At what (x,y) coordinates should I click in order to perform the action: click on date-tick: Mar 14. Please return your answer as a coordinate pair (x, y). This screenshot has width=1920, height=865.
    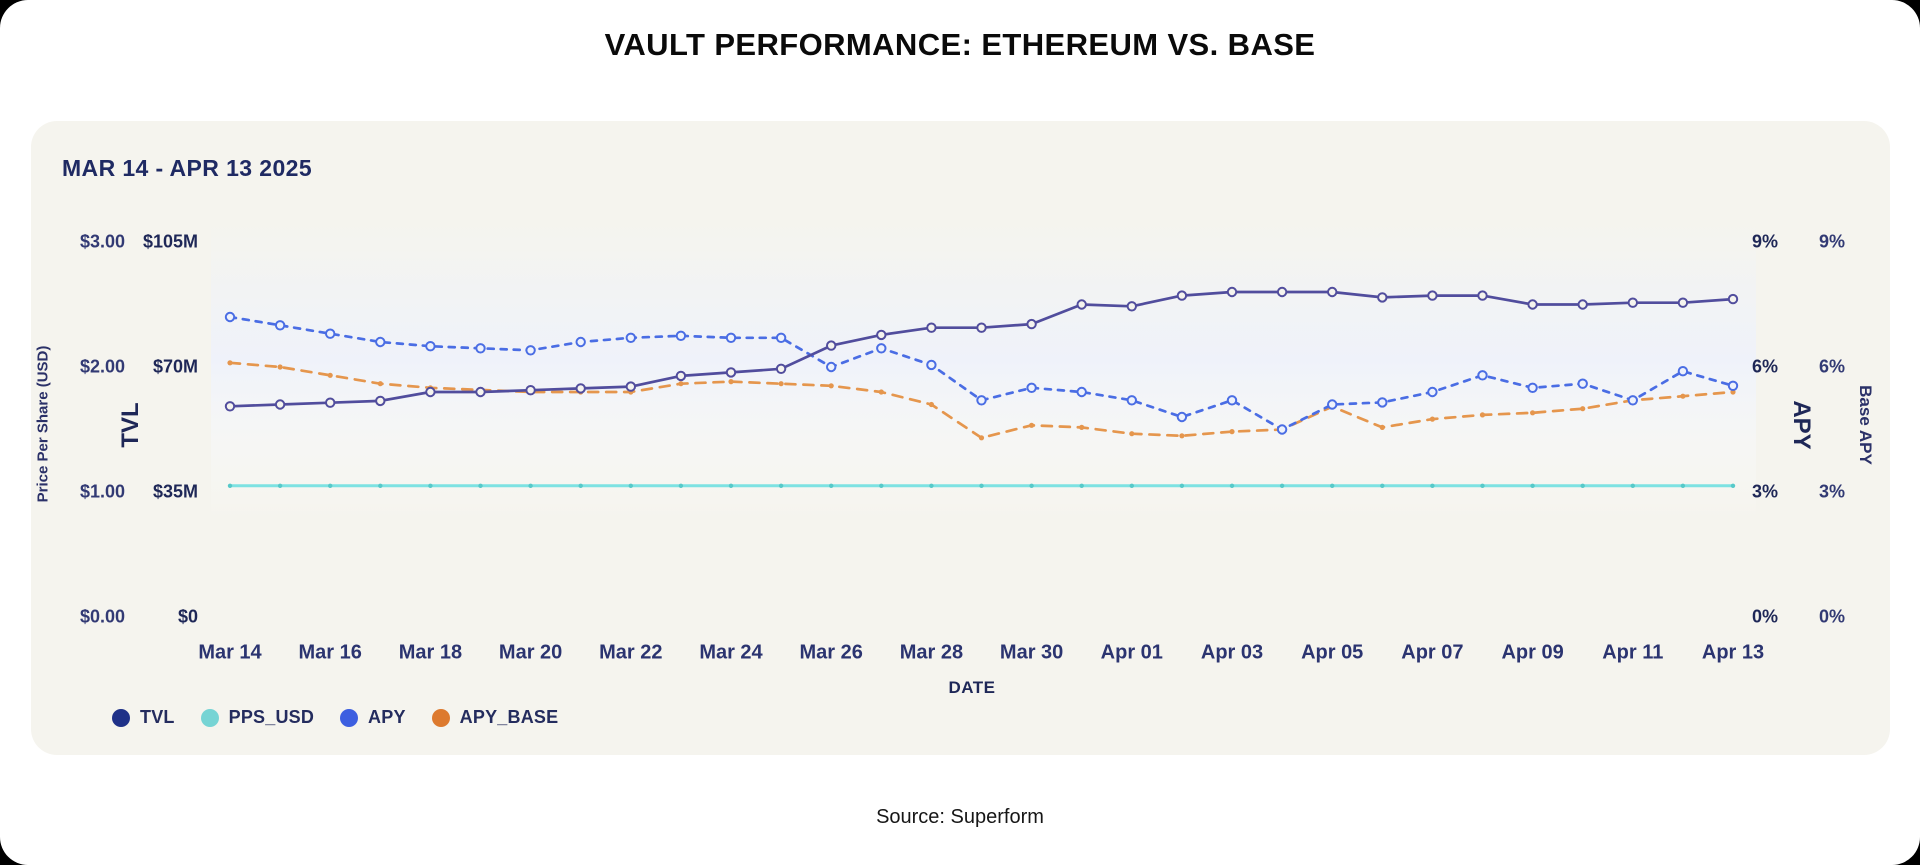
    Looking at the image, I should click on (230, 652).